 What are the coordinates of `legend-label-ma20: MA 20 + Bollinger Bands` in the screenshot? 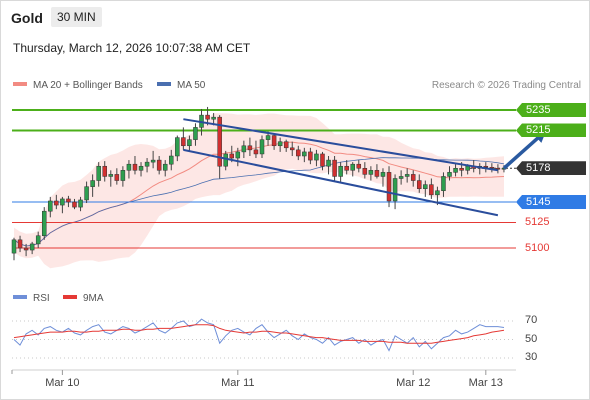 It's located at (88, 85).